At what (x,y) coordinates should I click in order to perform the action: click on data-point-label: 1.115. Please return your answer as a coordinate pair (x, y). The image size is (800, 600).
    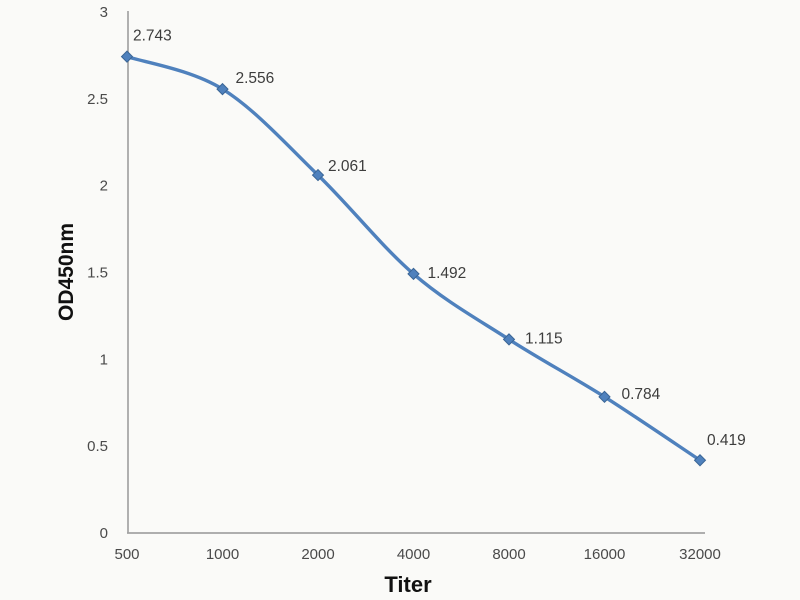
    Looking at the image, I should click on (544, 338).